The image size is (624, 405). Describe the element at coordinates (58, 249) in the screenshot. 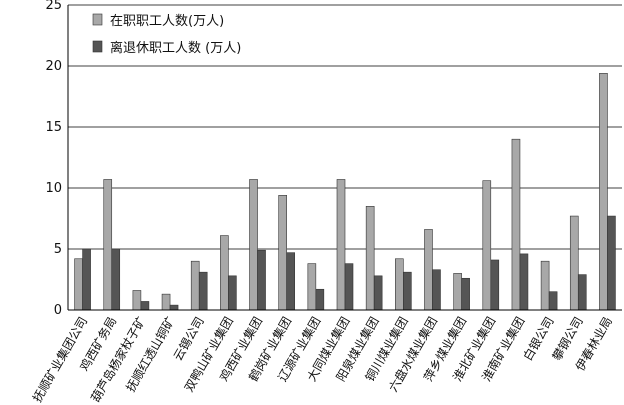

I see `y-tick-label: 5` at that location.